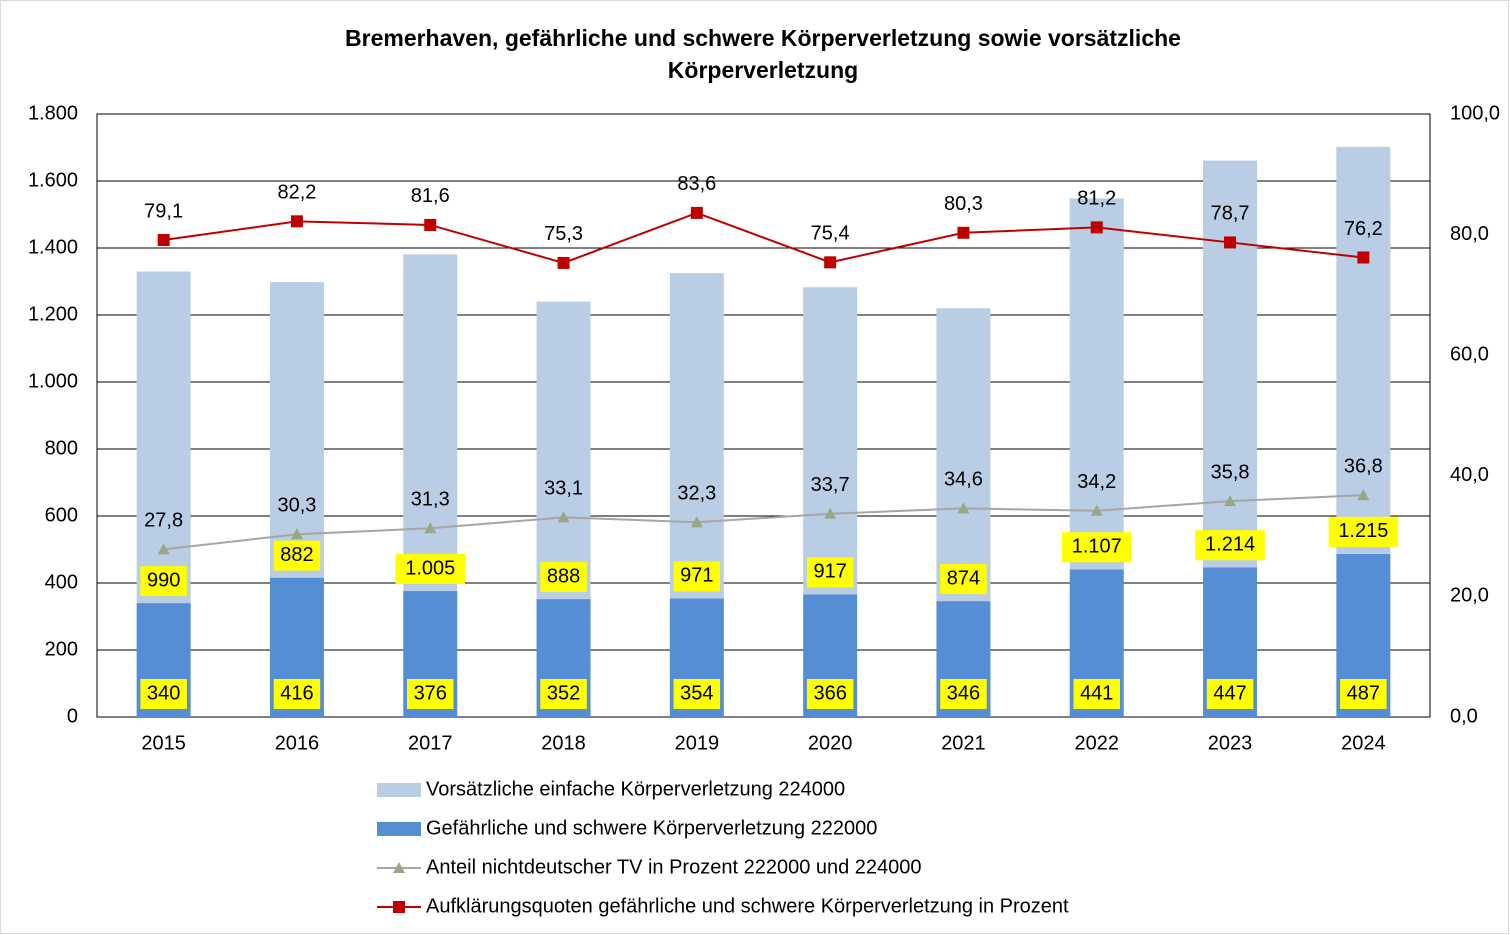 This screenshot has height=935, width=1510. What do you see at coordinates (697, 743) in the screenshot?
I see `x-tick-label: 2019` at bounding box center [697, 743].